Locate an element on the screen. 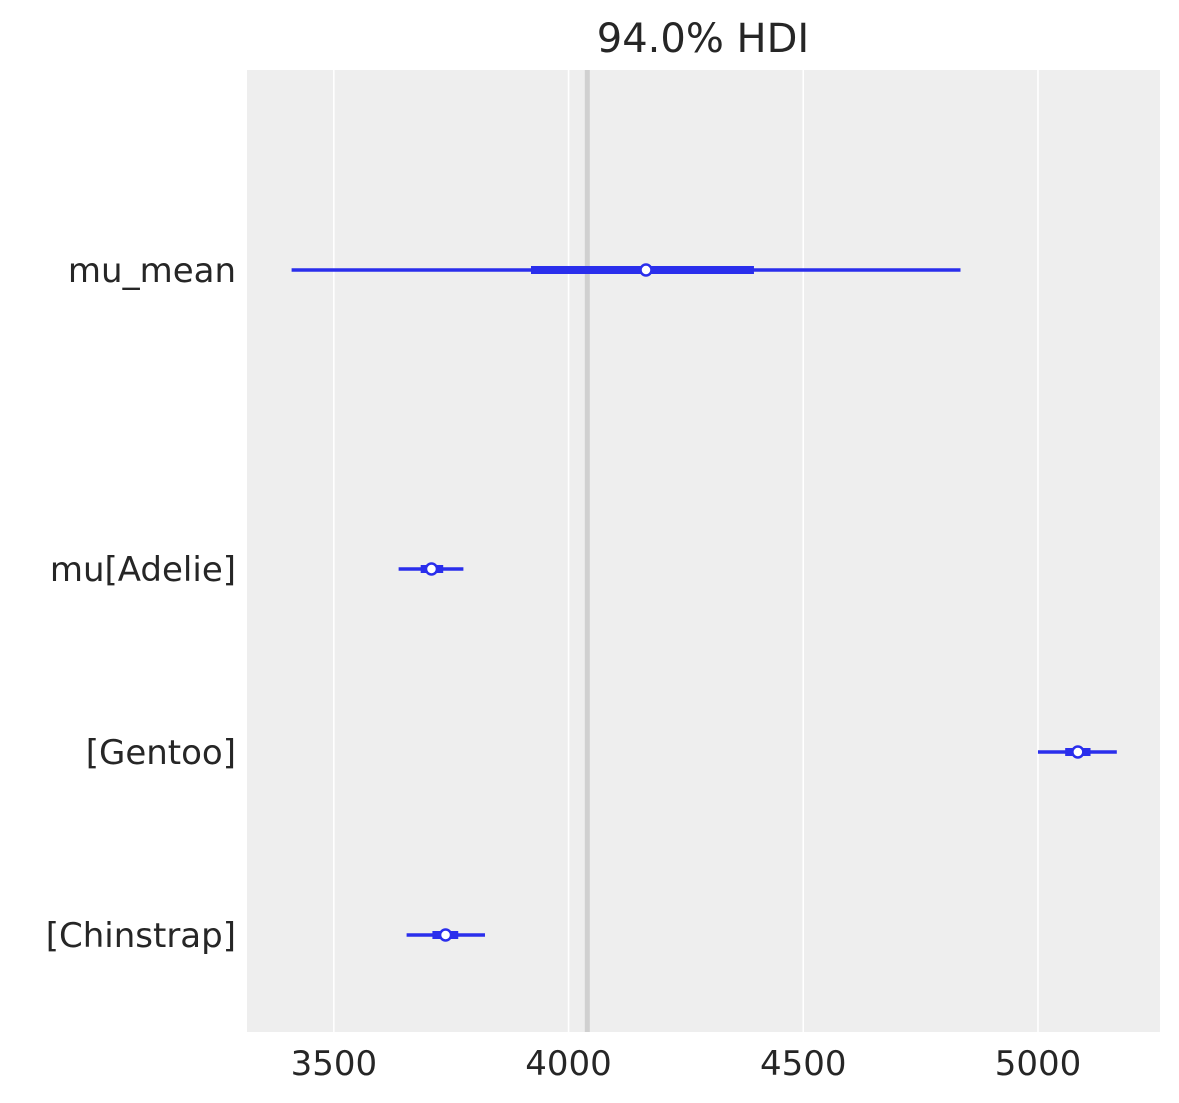 The height and width of the screenshot is (1103, 1179). x-tick-label: 5000 is located at coordinates (1038, 1064).